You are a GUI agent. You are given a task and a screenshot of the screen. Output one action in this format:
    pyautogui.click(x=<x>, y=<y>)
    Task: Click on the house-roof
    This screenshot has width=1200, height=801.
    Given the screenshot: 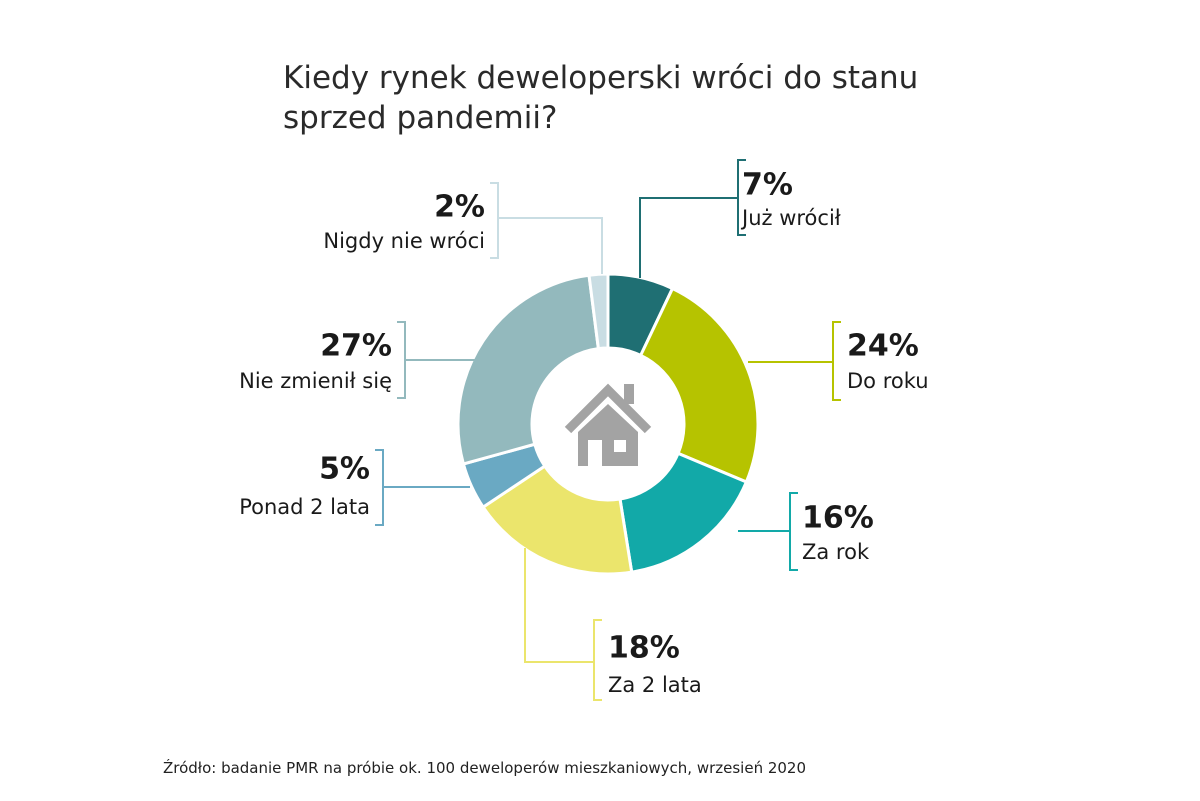 What is the action you would take?
    pyautogui.click(x=608, y=408)
    